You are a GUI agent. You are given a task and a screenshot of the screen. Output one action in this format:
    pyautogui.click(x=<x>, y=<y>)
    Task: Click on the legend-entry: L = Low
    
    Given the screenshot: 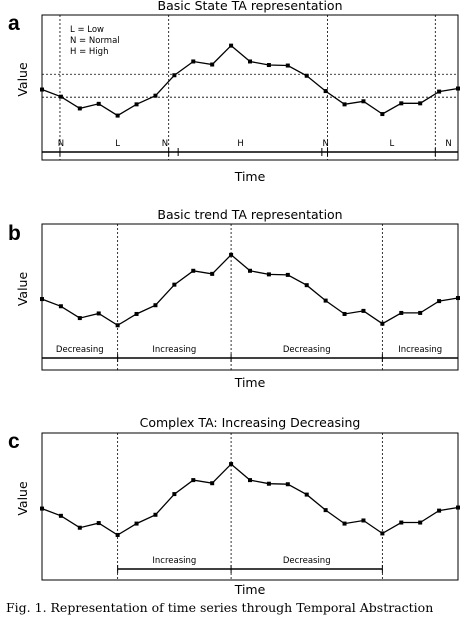 What is the action you would take?
    pyautogui.click(x=87, y=30)
    